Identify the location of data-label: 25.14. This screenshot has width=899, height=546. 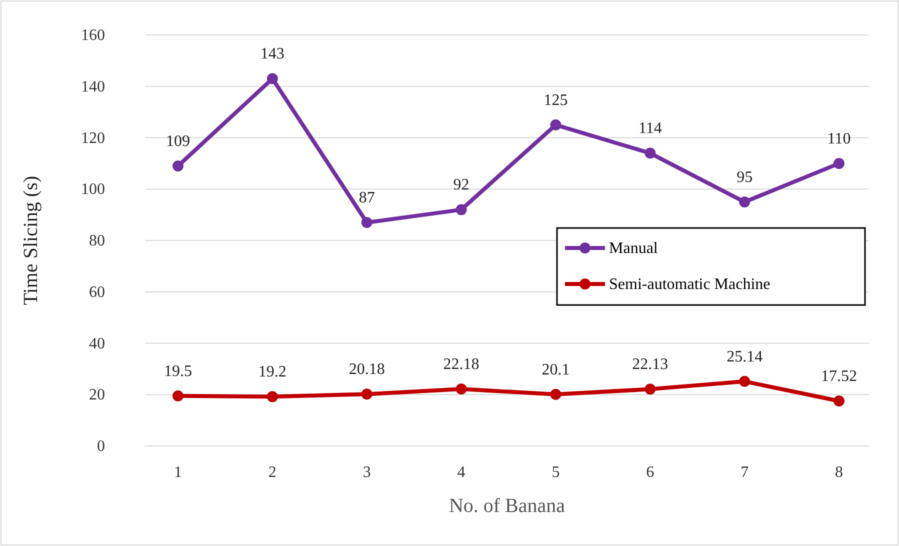
(744, 357).